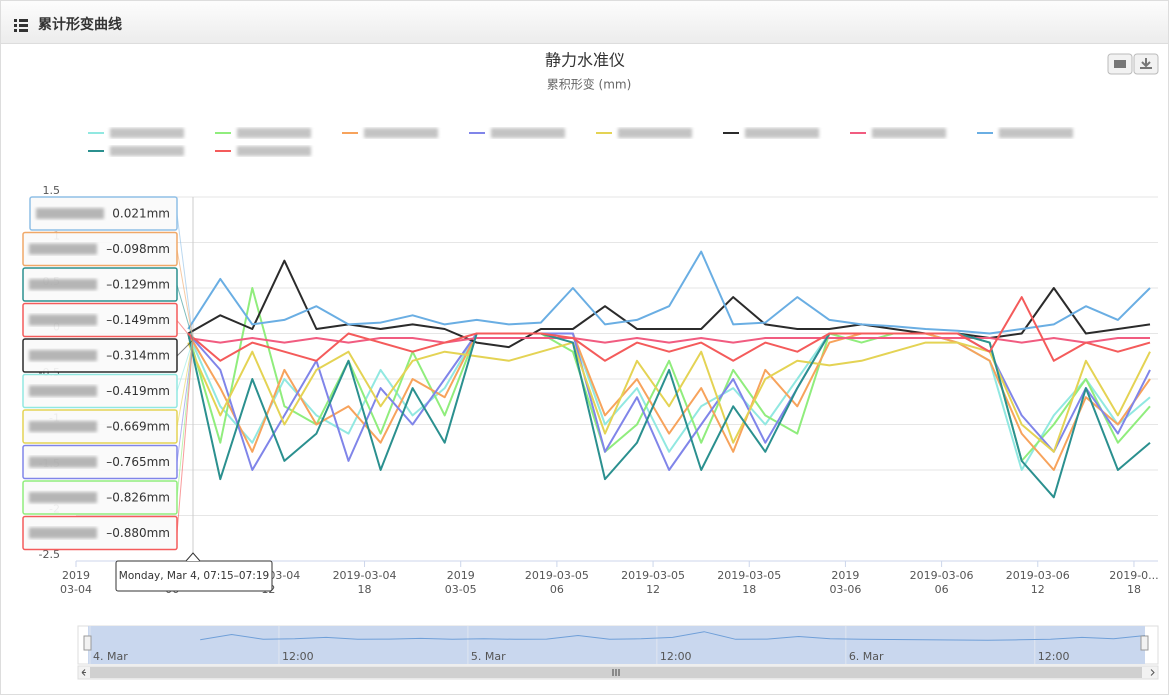 This screenshot has width=1169, height=699. What do you see at coordinates (1152, 672) in the screenshot?
I see `scrollbar-right-arrow` at bounding box center [1152, 672].